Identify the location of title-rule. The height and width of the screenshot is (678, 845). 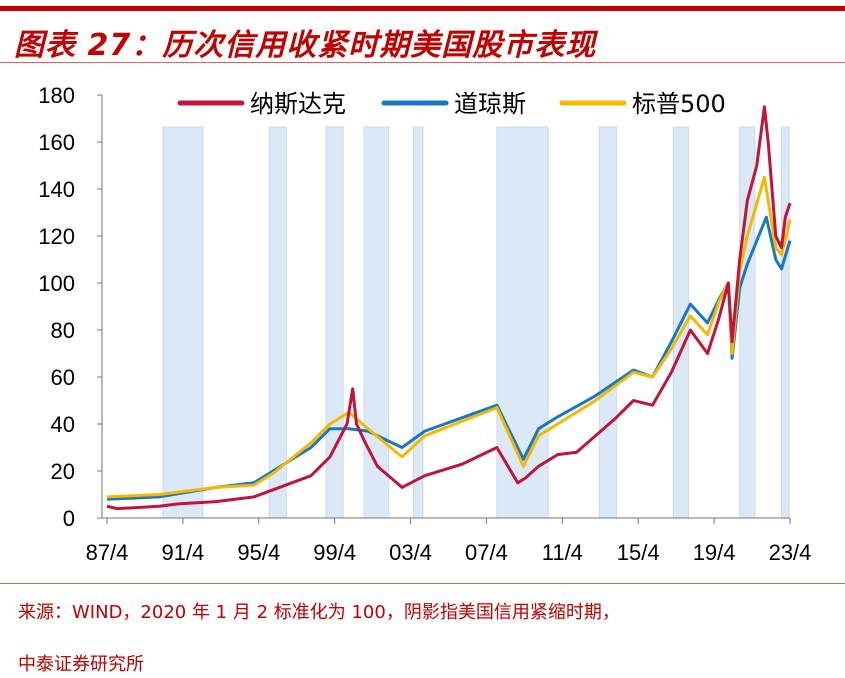
(422, 62).